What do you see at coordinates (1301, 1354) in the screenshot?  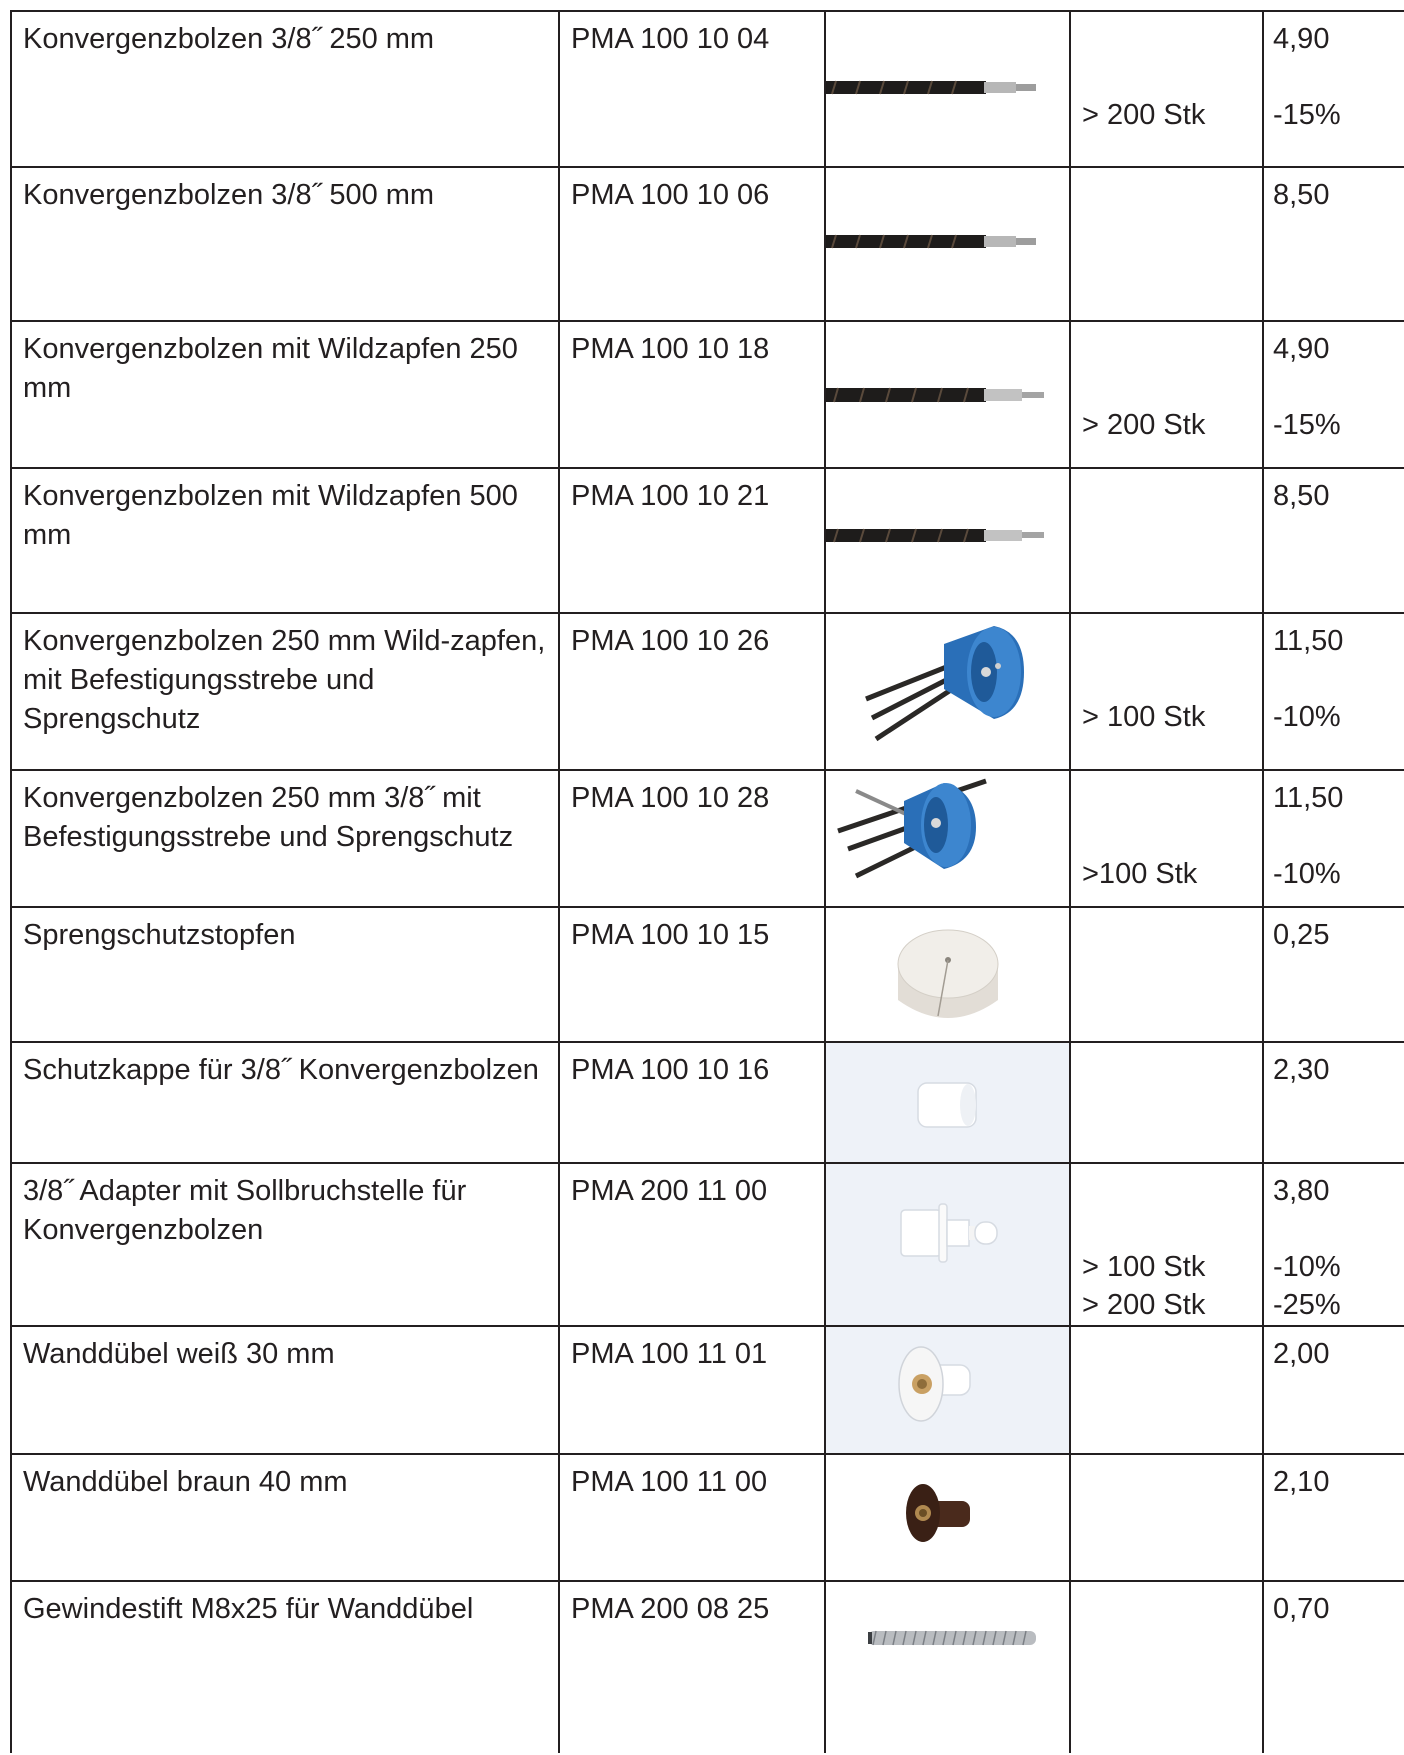 I see `price: 2,00` at bounding box center [1301, 1354].